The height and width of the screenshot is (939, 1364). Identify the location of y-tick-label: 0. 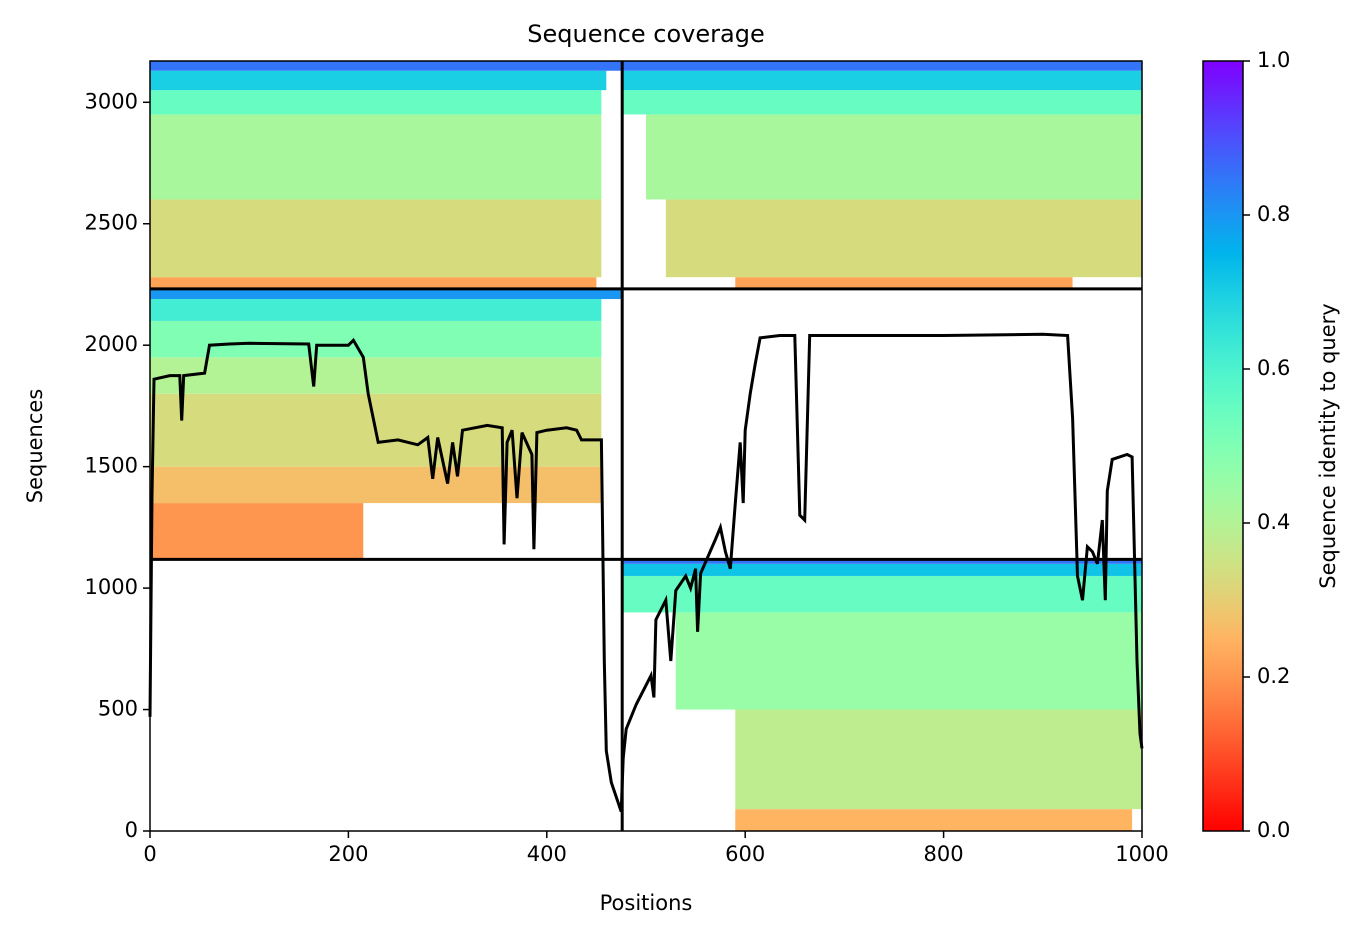
(131, 830).